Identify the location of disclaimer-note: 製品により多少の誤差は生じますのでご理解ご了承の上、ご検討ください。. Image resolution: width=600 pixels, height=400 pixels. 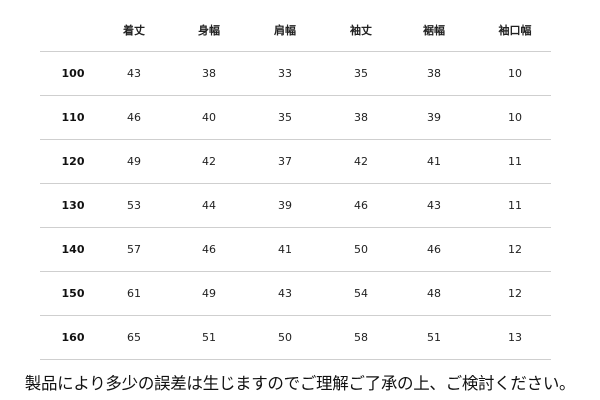
(300, 383).